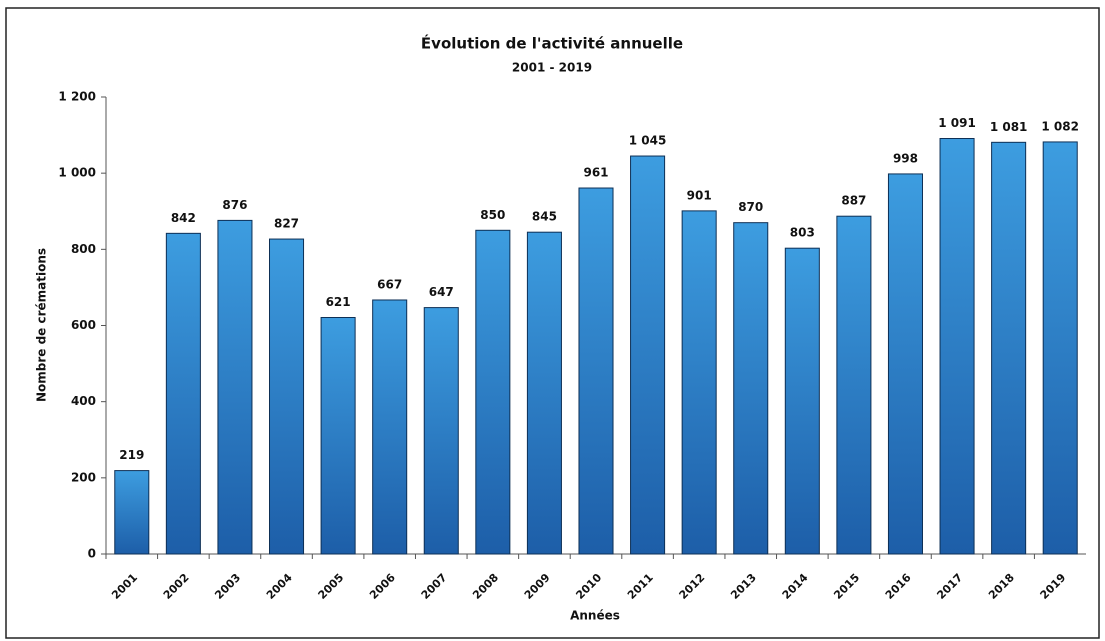 This screenshot has width=1105, height=641. I want to click on x-tick-label: 2001, so click(124, 586).